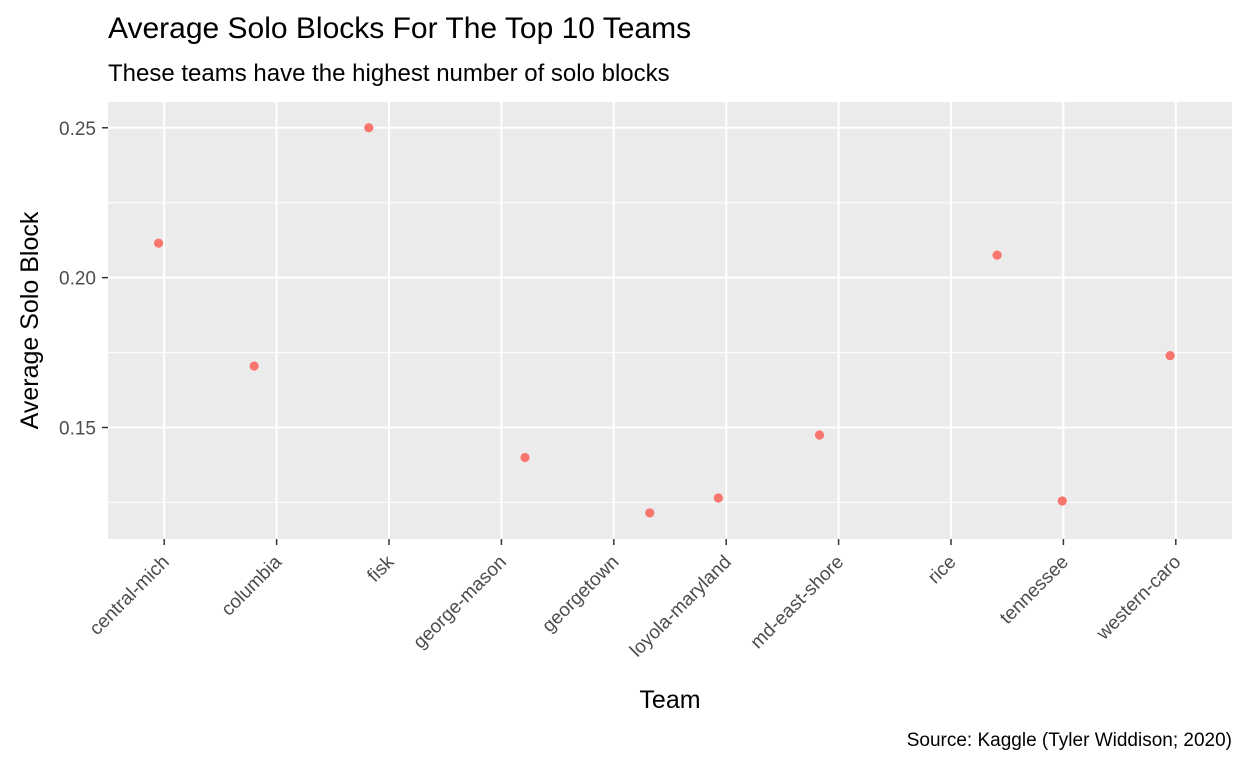  I want to click on x-tick-label: george-mason, so click(459, 602).